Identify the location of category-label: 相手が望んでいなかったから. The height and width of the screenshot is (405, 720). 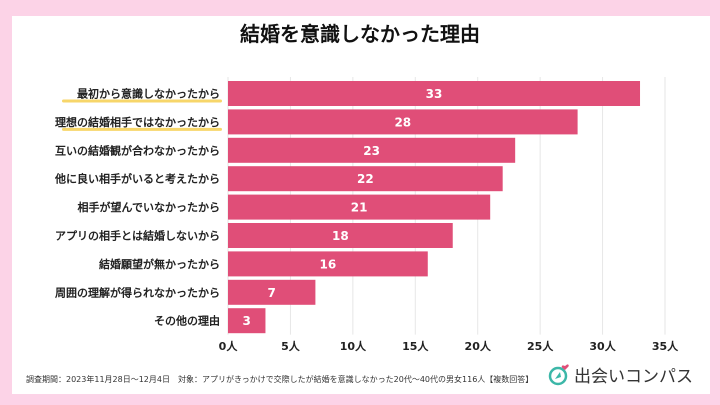
(149, 207).